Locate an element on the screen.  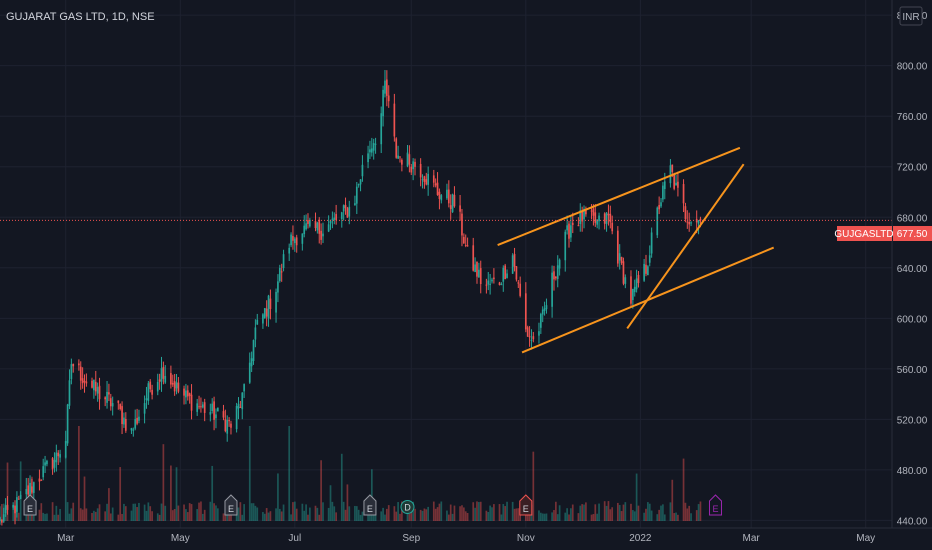
dividend-marker: D is located at coordinates (407, 507).